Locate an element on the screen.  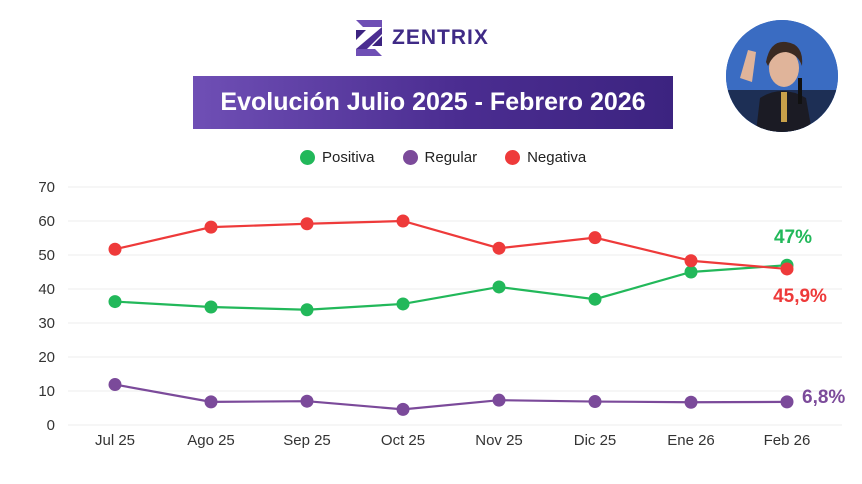
legend-dot-positiva is located at coordinates (307, 157).